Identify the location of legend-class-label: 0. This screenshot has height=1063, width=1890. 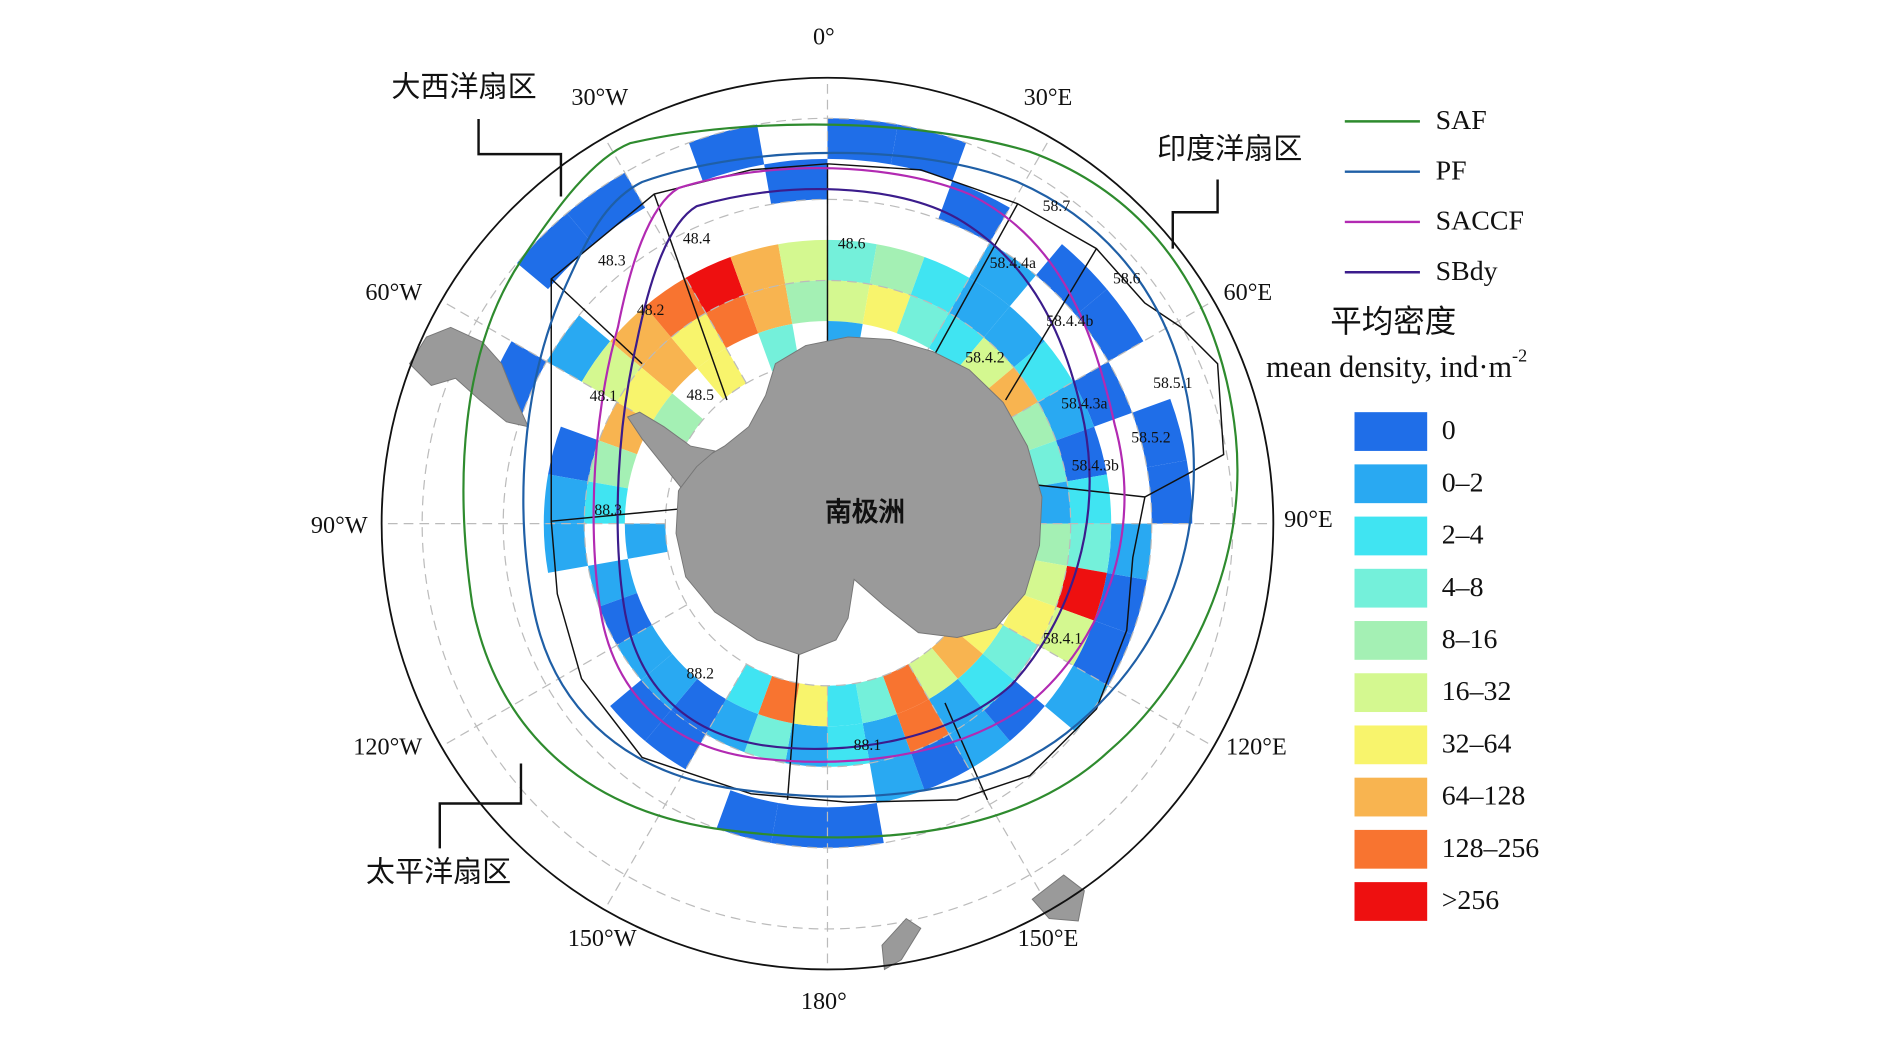
(1449, 430).